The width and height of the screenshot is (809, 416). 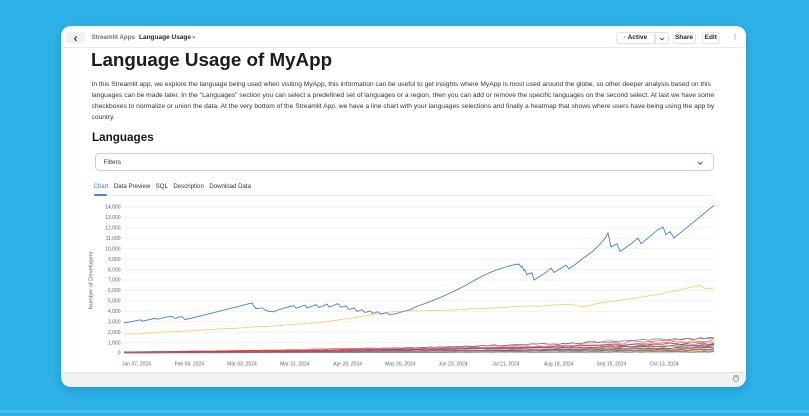 What do you see at coordinates (92, 280) in the screenshot?
I see `svg-text: Number of Developers` at bounding box center [92, 280].